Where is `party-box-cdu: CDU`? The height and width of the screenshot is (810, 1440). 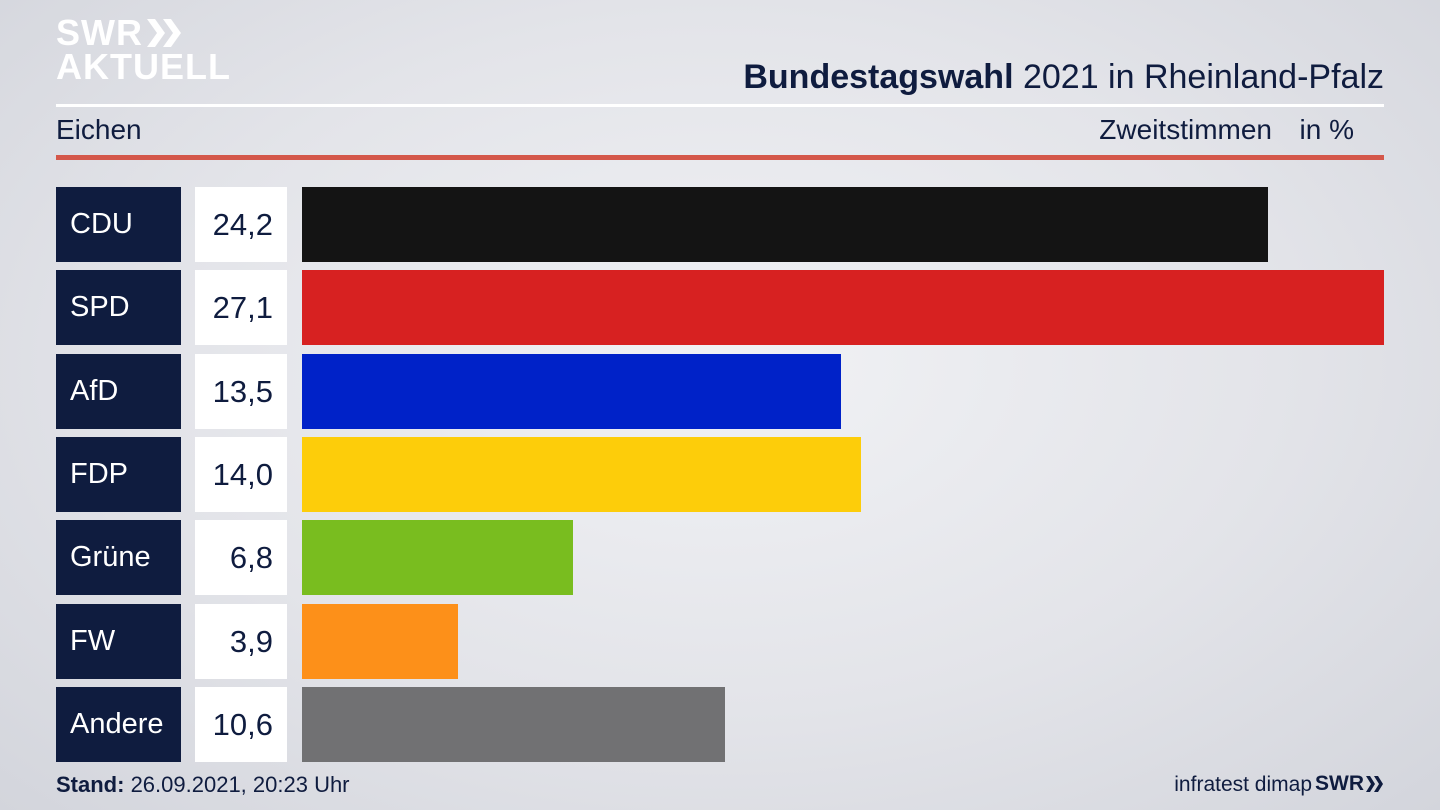
party-box-cdu: CDU is located at coordinates (118, 224).